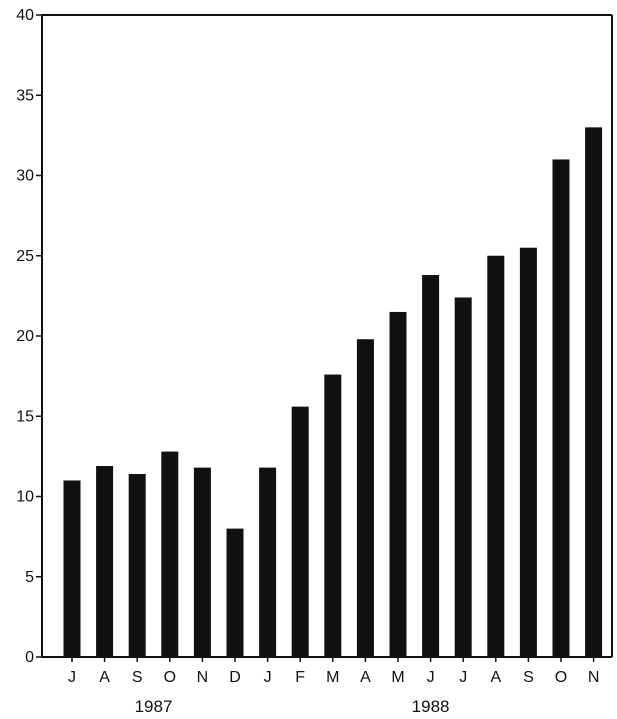 This screenshot has width=617, height=719. Describe the element at coordinates (25, 416) in the screenshot. I see `y-tick-label: 15` at that location.